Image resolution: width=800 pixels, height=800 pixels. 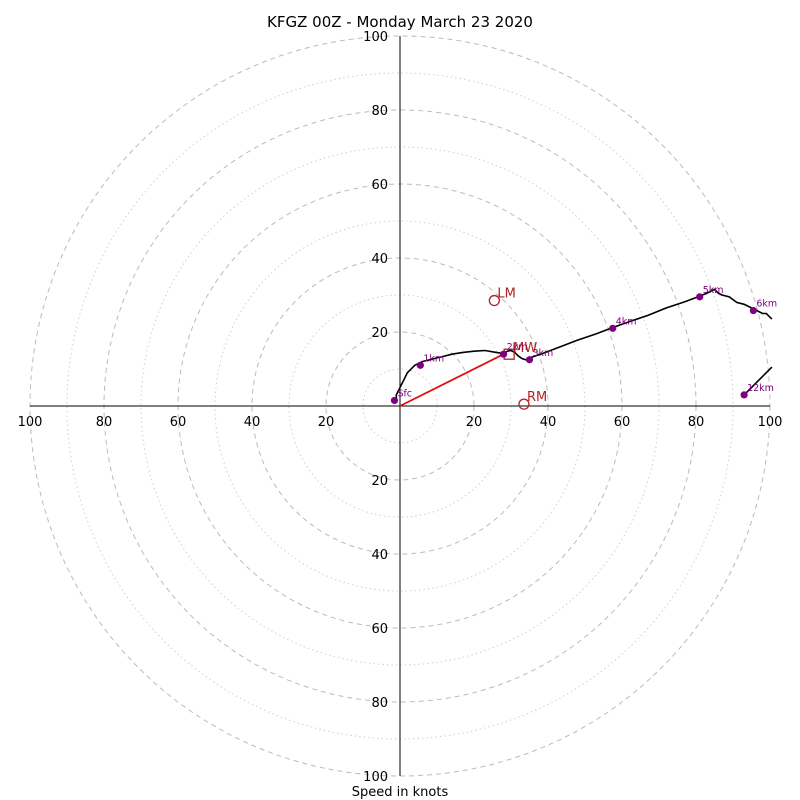 I want to click on shear-vector-layer, so click(x=452, y=380).